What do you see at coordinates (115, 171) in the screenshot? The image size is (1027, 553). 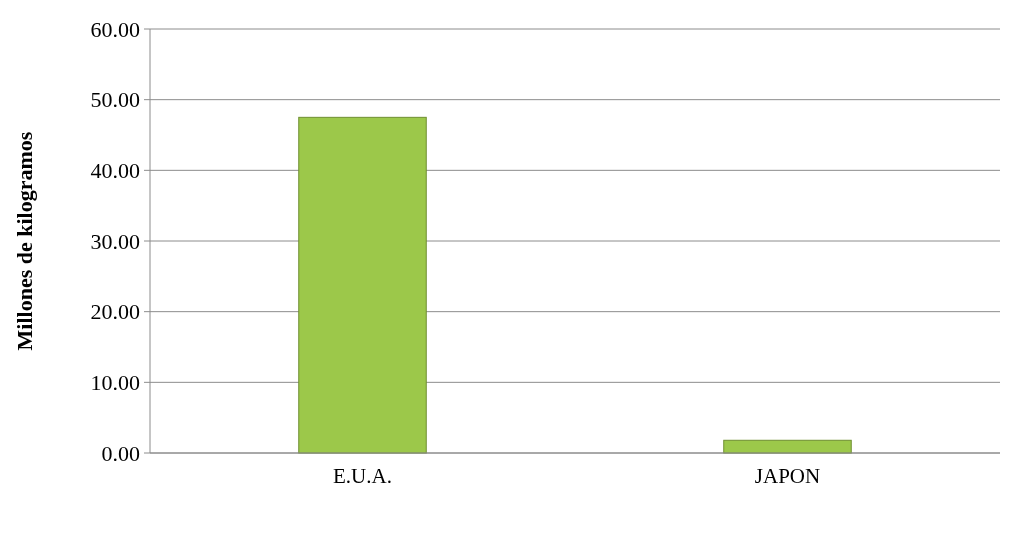 I see `y-tick-label: 40.00` at bounding box center [115, 171].